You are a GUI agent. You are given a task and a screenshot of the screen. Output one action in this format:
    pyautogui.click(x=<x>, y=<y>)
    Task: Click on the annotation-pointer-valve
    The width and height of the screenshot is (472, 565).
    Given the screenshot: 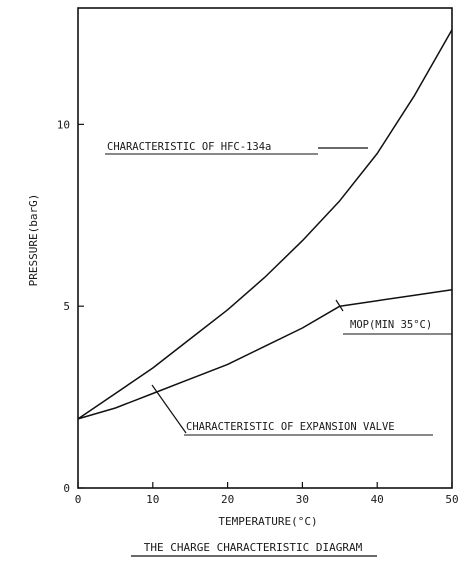 What is the action you would take?
    pyautogui.click(x=169, y=409)
    